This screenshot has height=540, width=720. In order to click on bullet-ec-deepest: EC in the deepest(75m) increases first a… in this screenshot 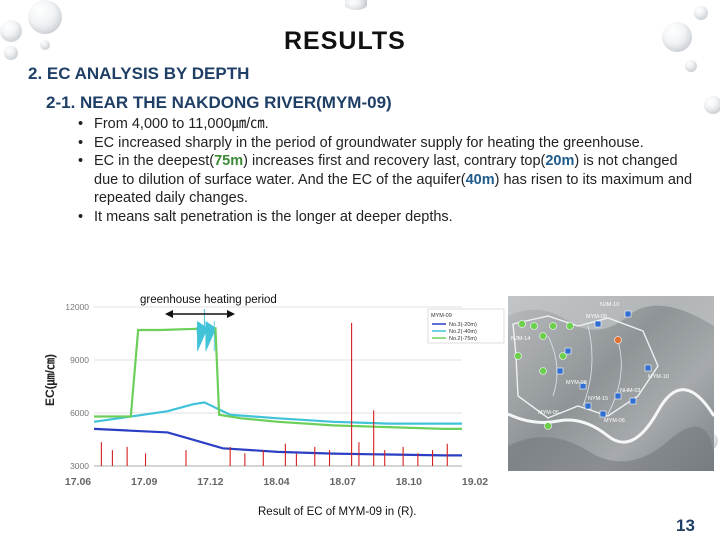, I will do `click(388, 180)`.